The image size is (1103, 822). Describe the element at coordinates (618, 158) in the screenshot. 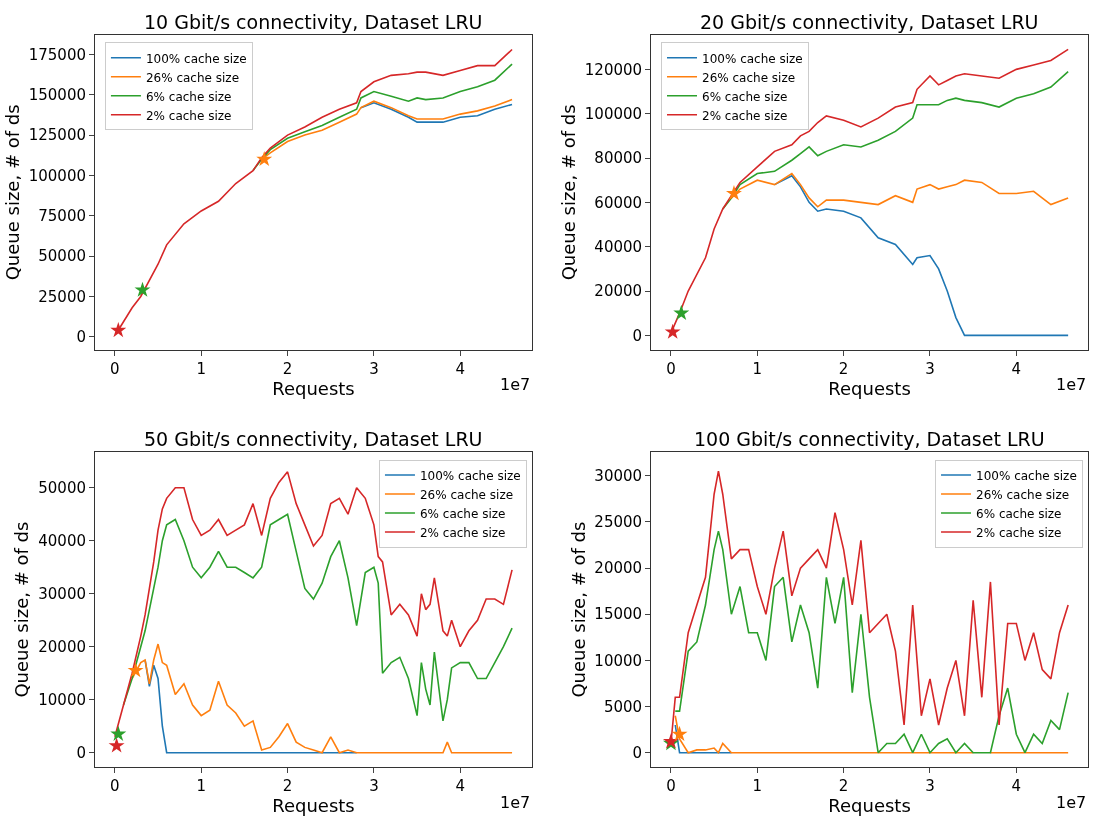

I see `y-tick-label: 80000` at that location.